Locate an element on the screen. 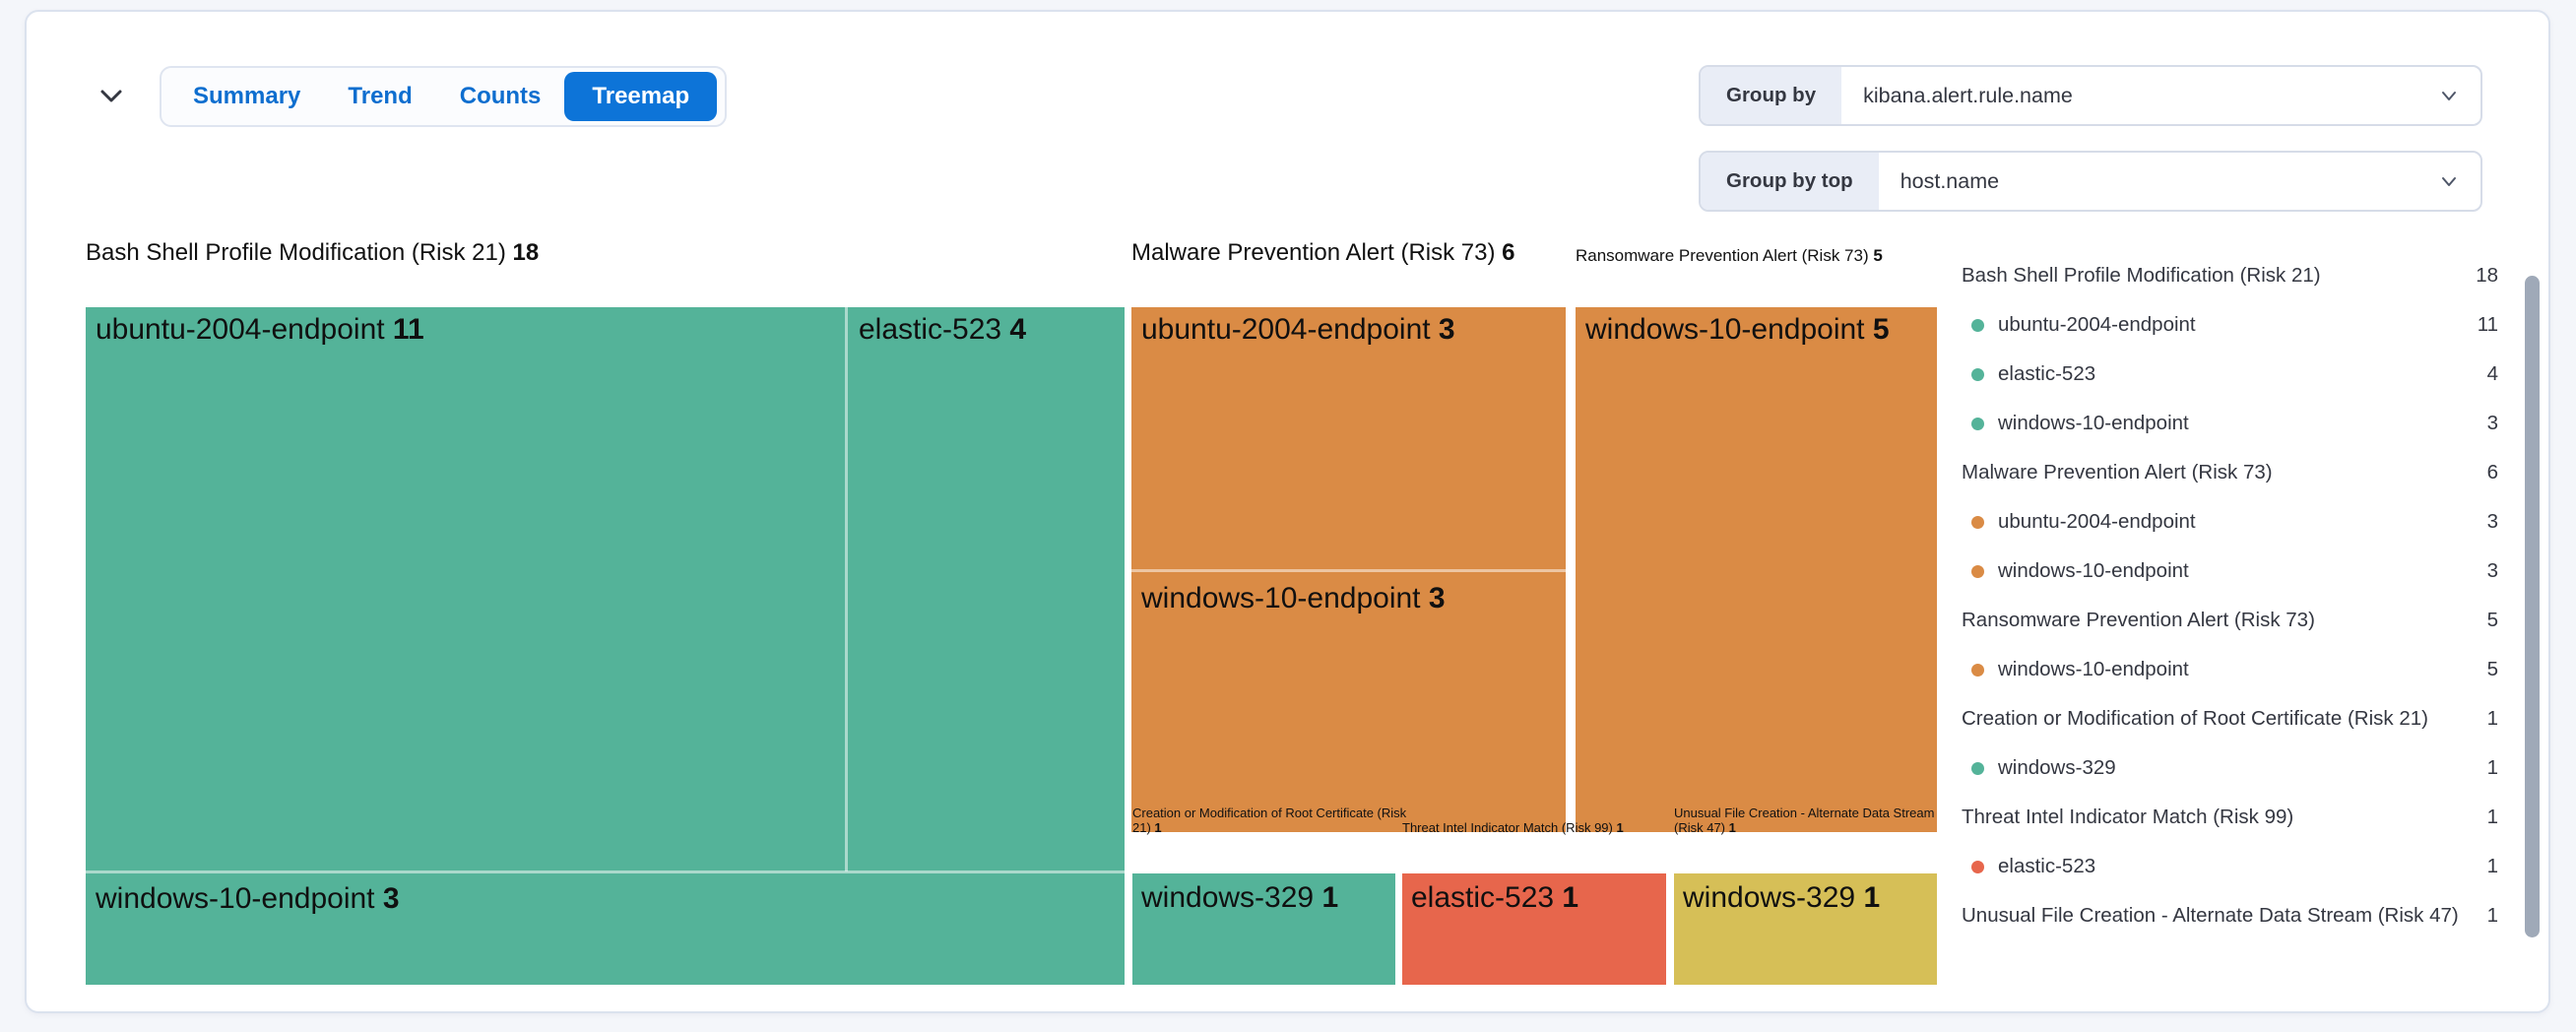 Image resolution: width=2576 pixels, height=1032 pixels. group-by-top-select: Group by top host.name is located at coordinates (2090, 181).